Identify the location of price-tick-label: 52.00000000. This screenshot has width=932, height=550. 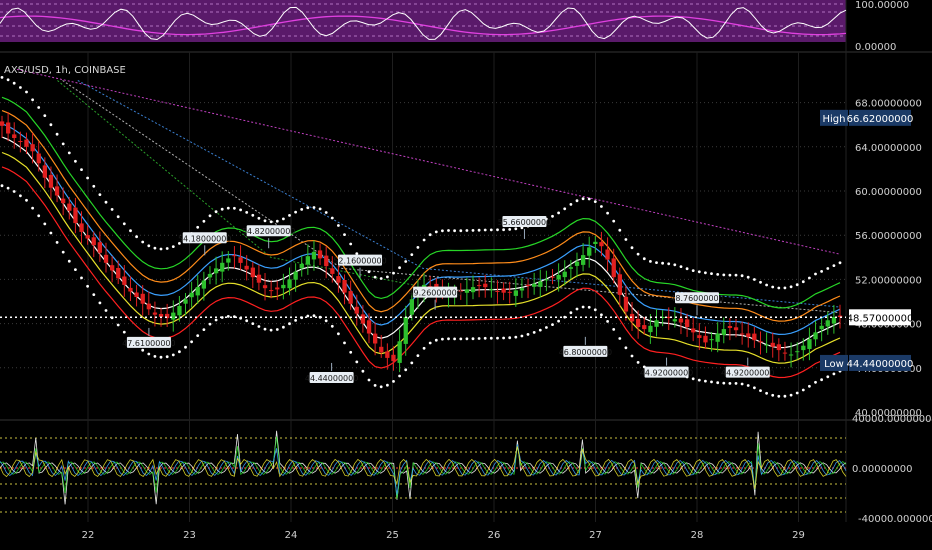
(888, 280).